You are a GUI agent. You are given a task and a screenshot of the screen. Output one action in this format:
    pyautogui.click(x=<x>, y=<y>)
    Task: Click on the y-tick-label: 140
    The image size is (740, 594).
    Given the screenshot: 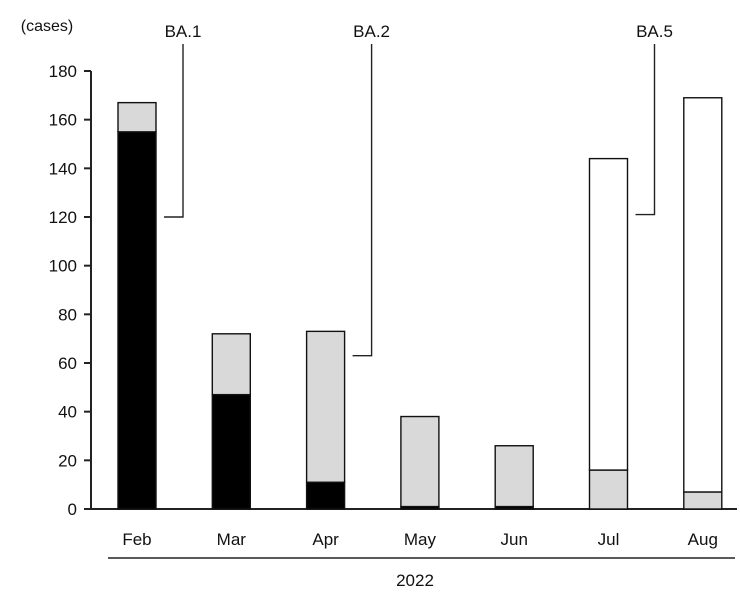 What is the action you would take?
    pyautogui.click(x=63, y=168)
    